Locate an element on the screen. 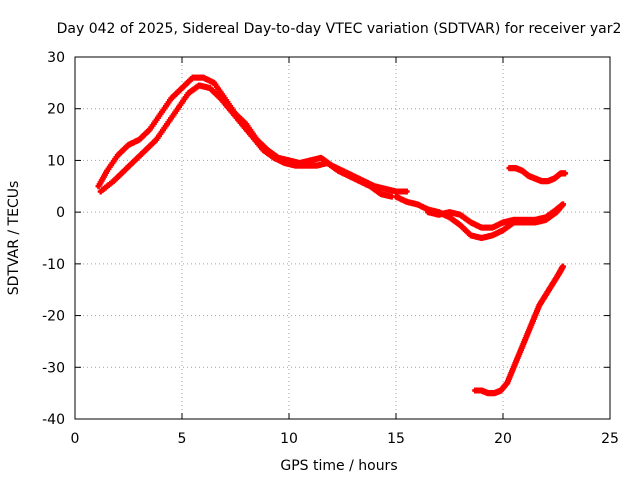  x-tick-label: 20 is located at coordinates (503, 439).